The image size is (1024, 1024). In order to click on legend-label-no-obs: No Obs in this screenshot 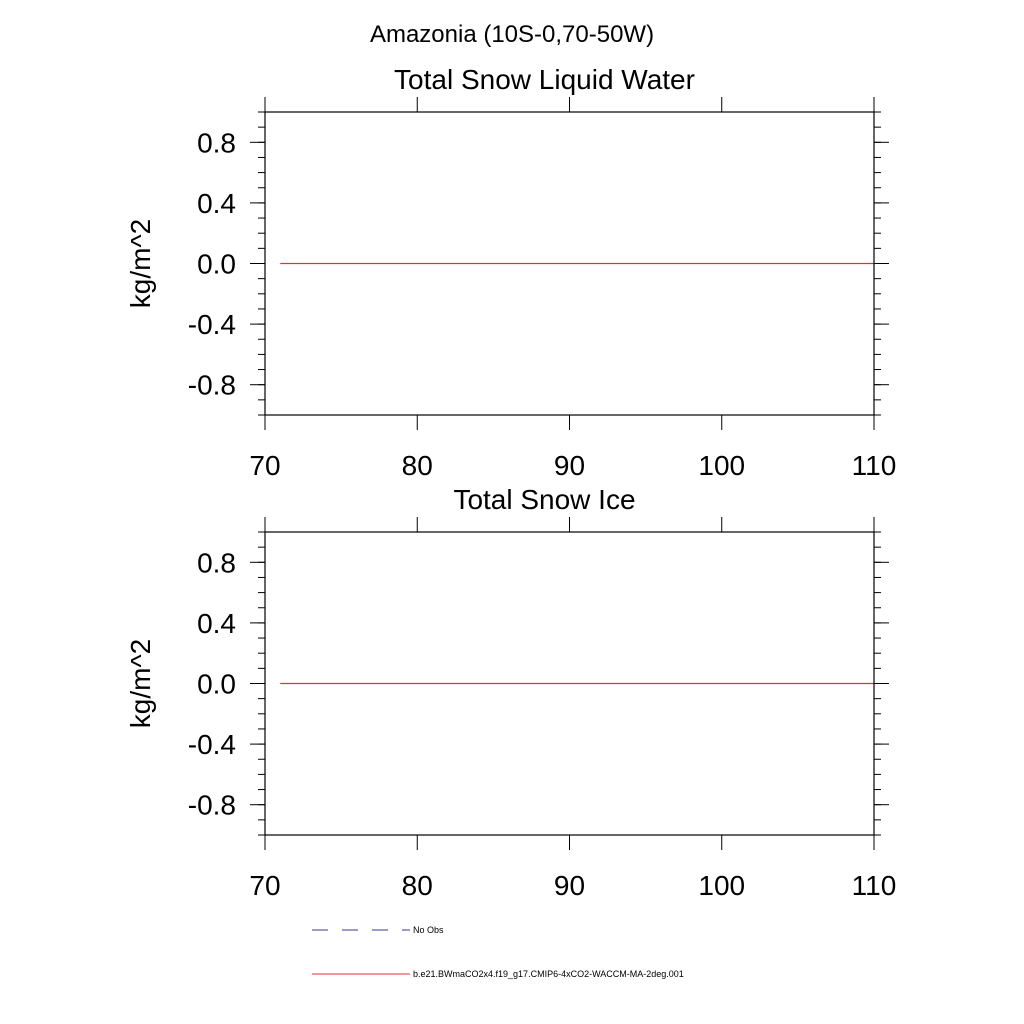, I will do `click(428, 930)`.